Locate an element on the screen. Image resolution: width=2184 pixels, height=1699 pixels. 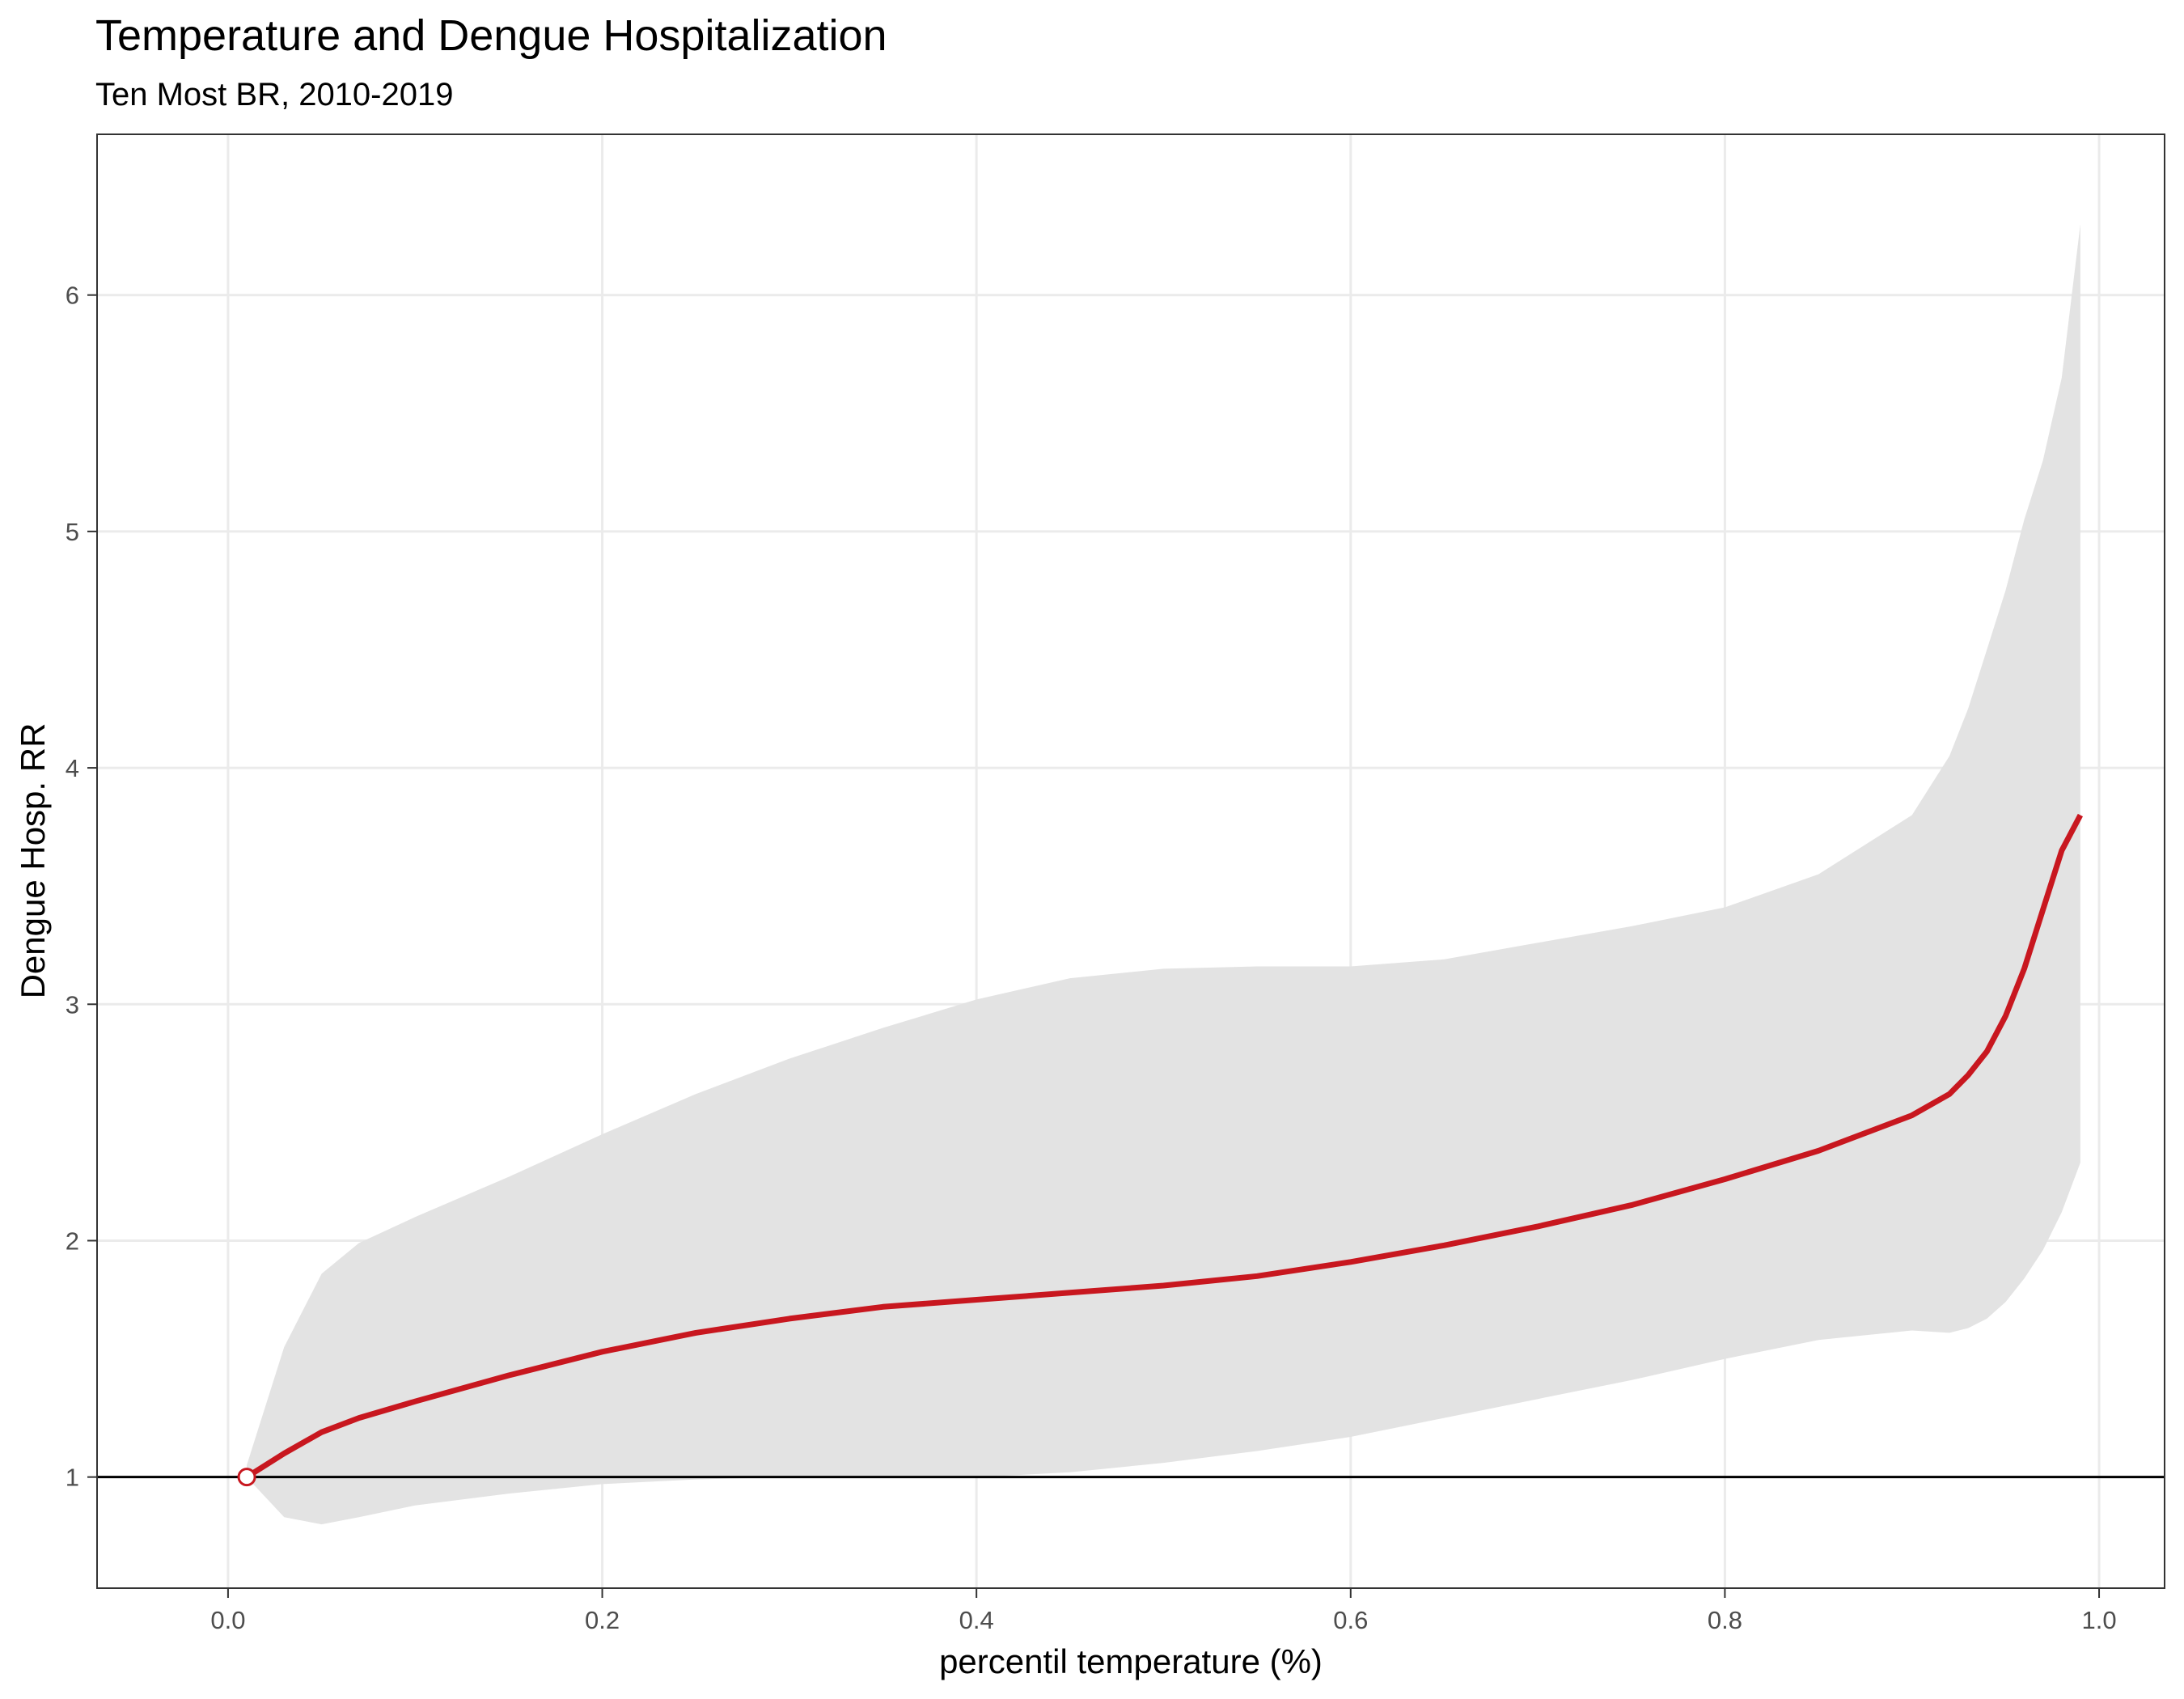
x-axis-title: percentil temperature (%) is located at coordinates (1131, 1661).